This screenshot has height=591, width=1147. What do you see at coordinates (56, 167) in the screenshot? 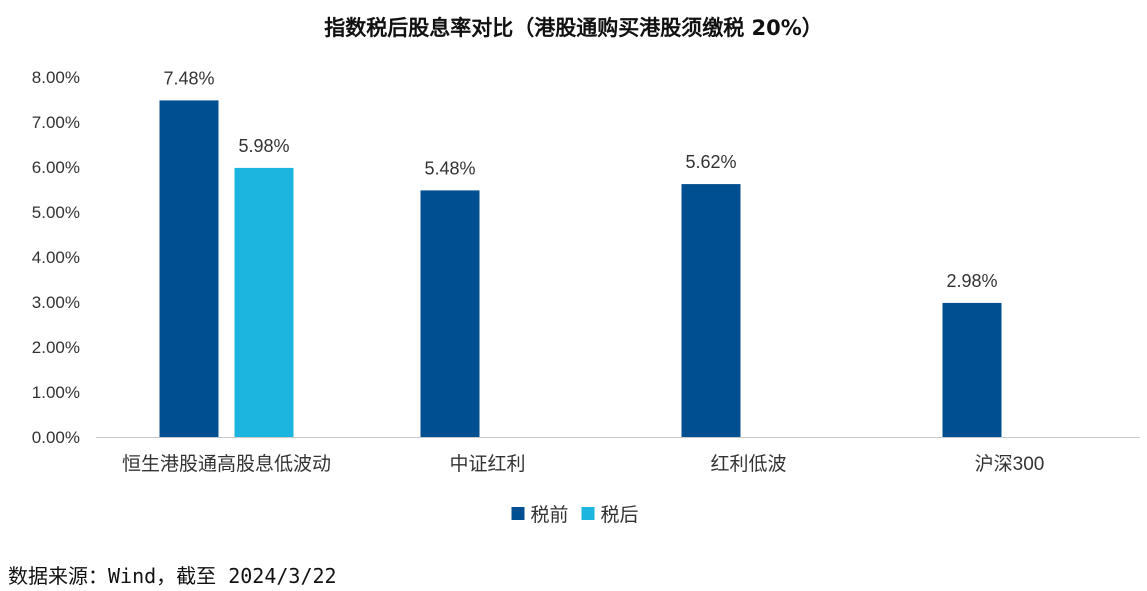
I see `y-tick-label: 6.00%` at bounding box center [56, 167].